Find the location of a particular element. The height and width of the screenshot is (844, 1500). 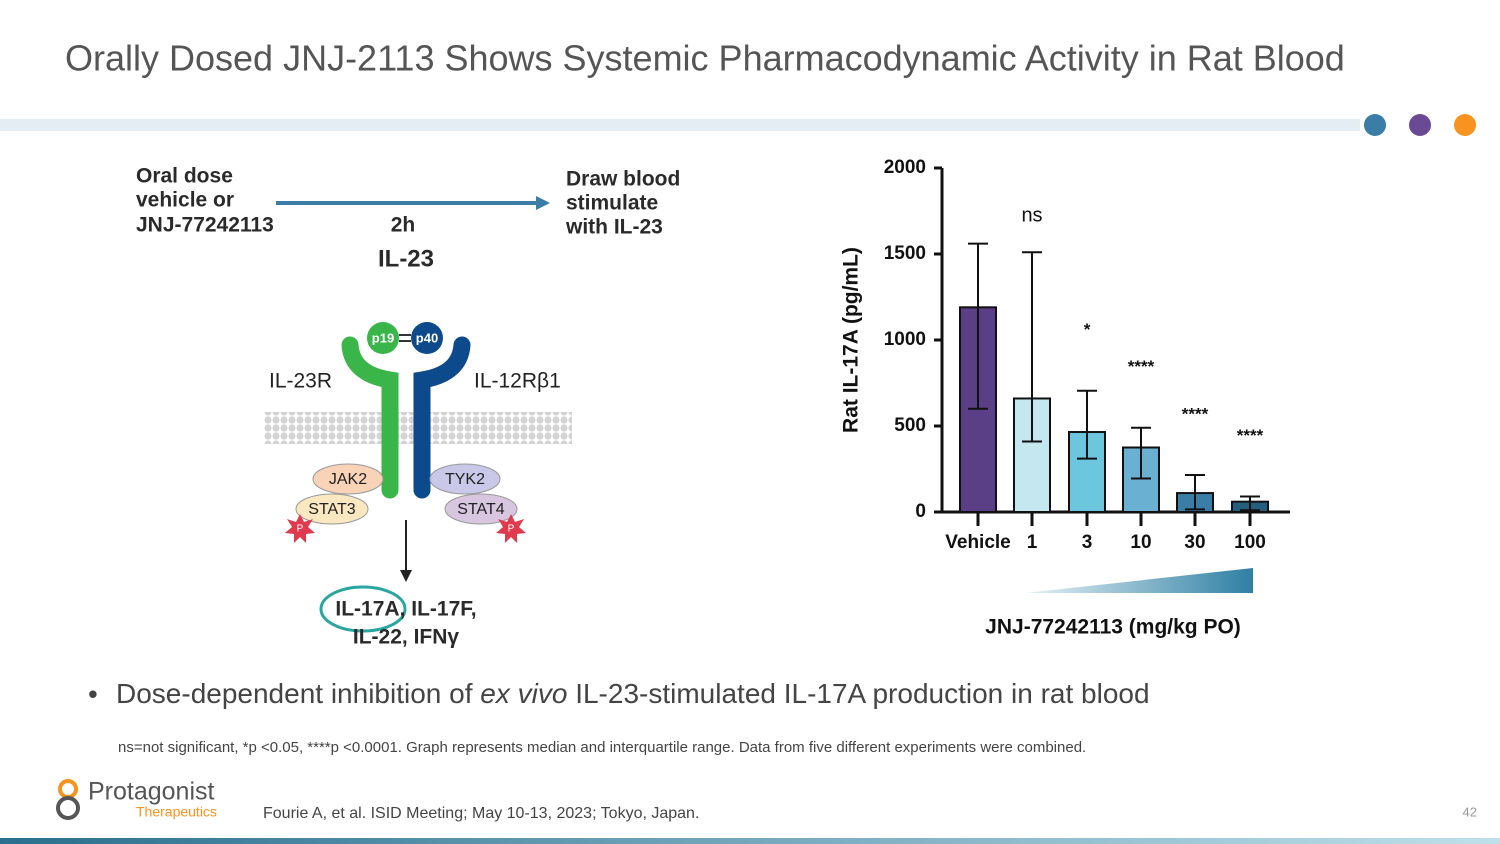

draw-label: Draw blood is located at coordinates (623, 179).